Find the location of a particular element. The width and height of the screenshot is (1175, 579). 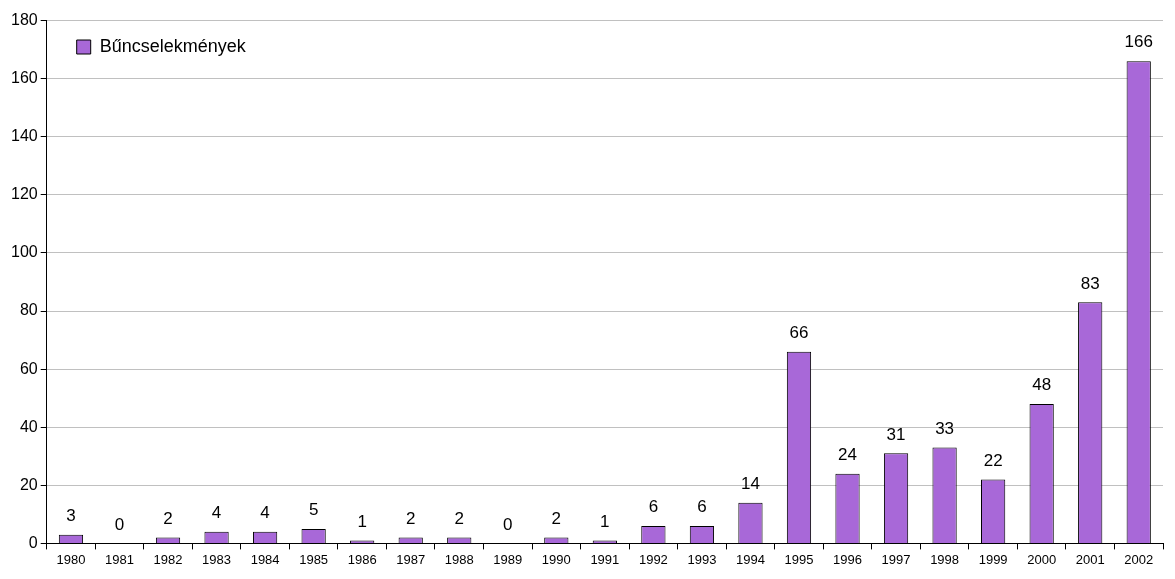

y-tick-label: 180 is located at coordinates (24, 20).